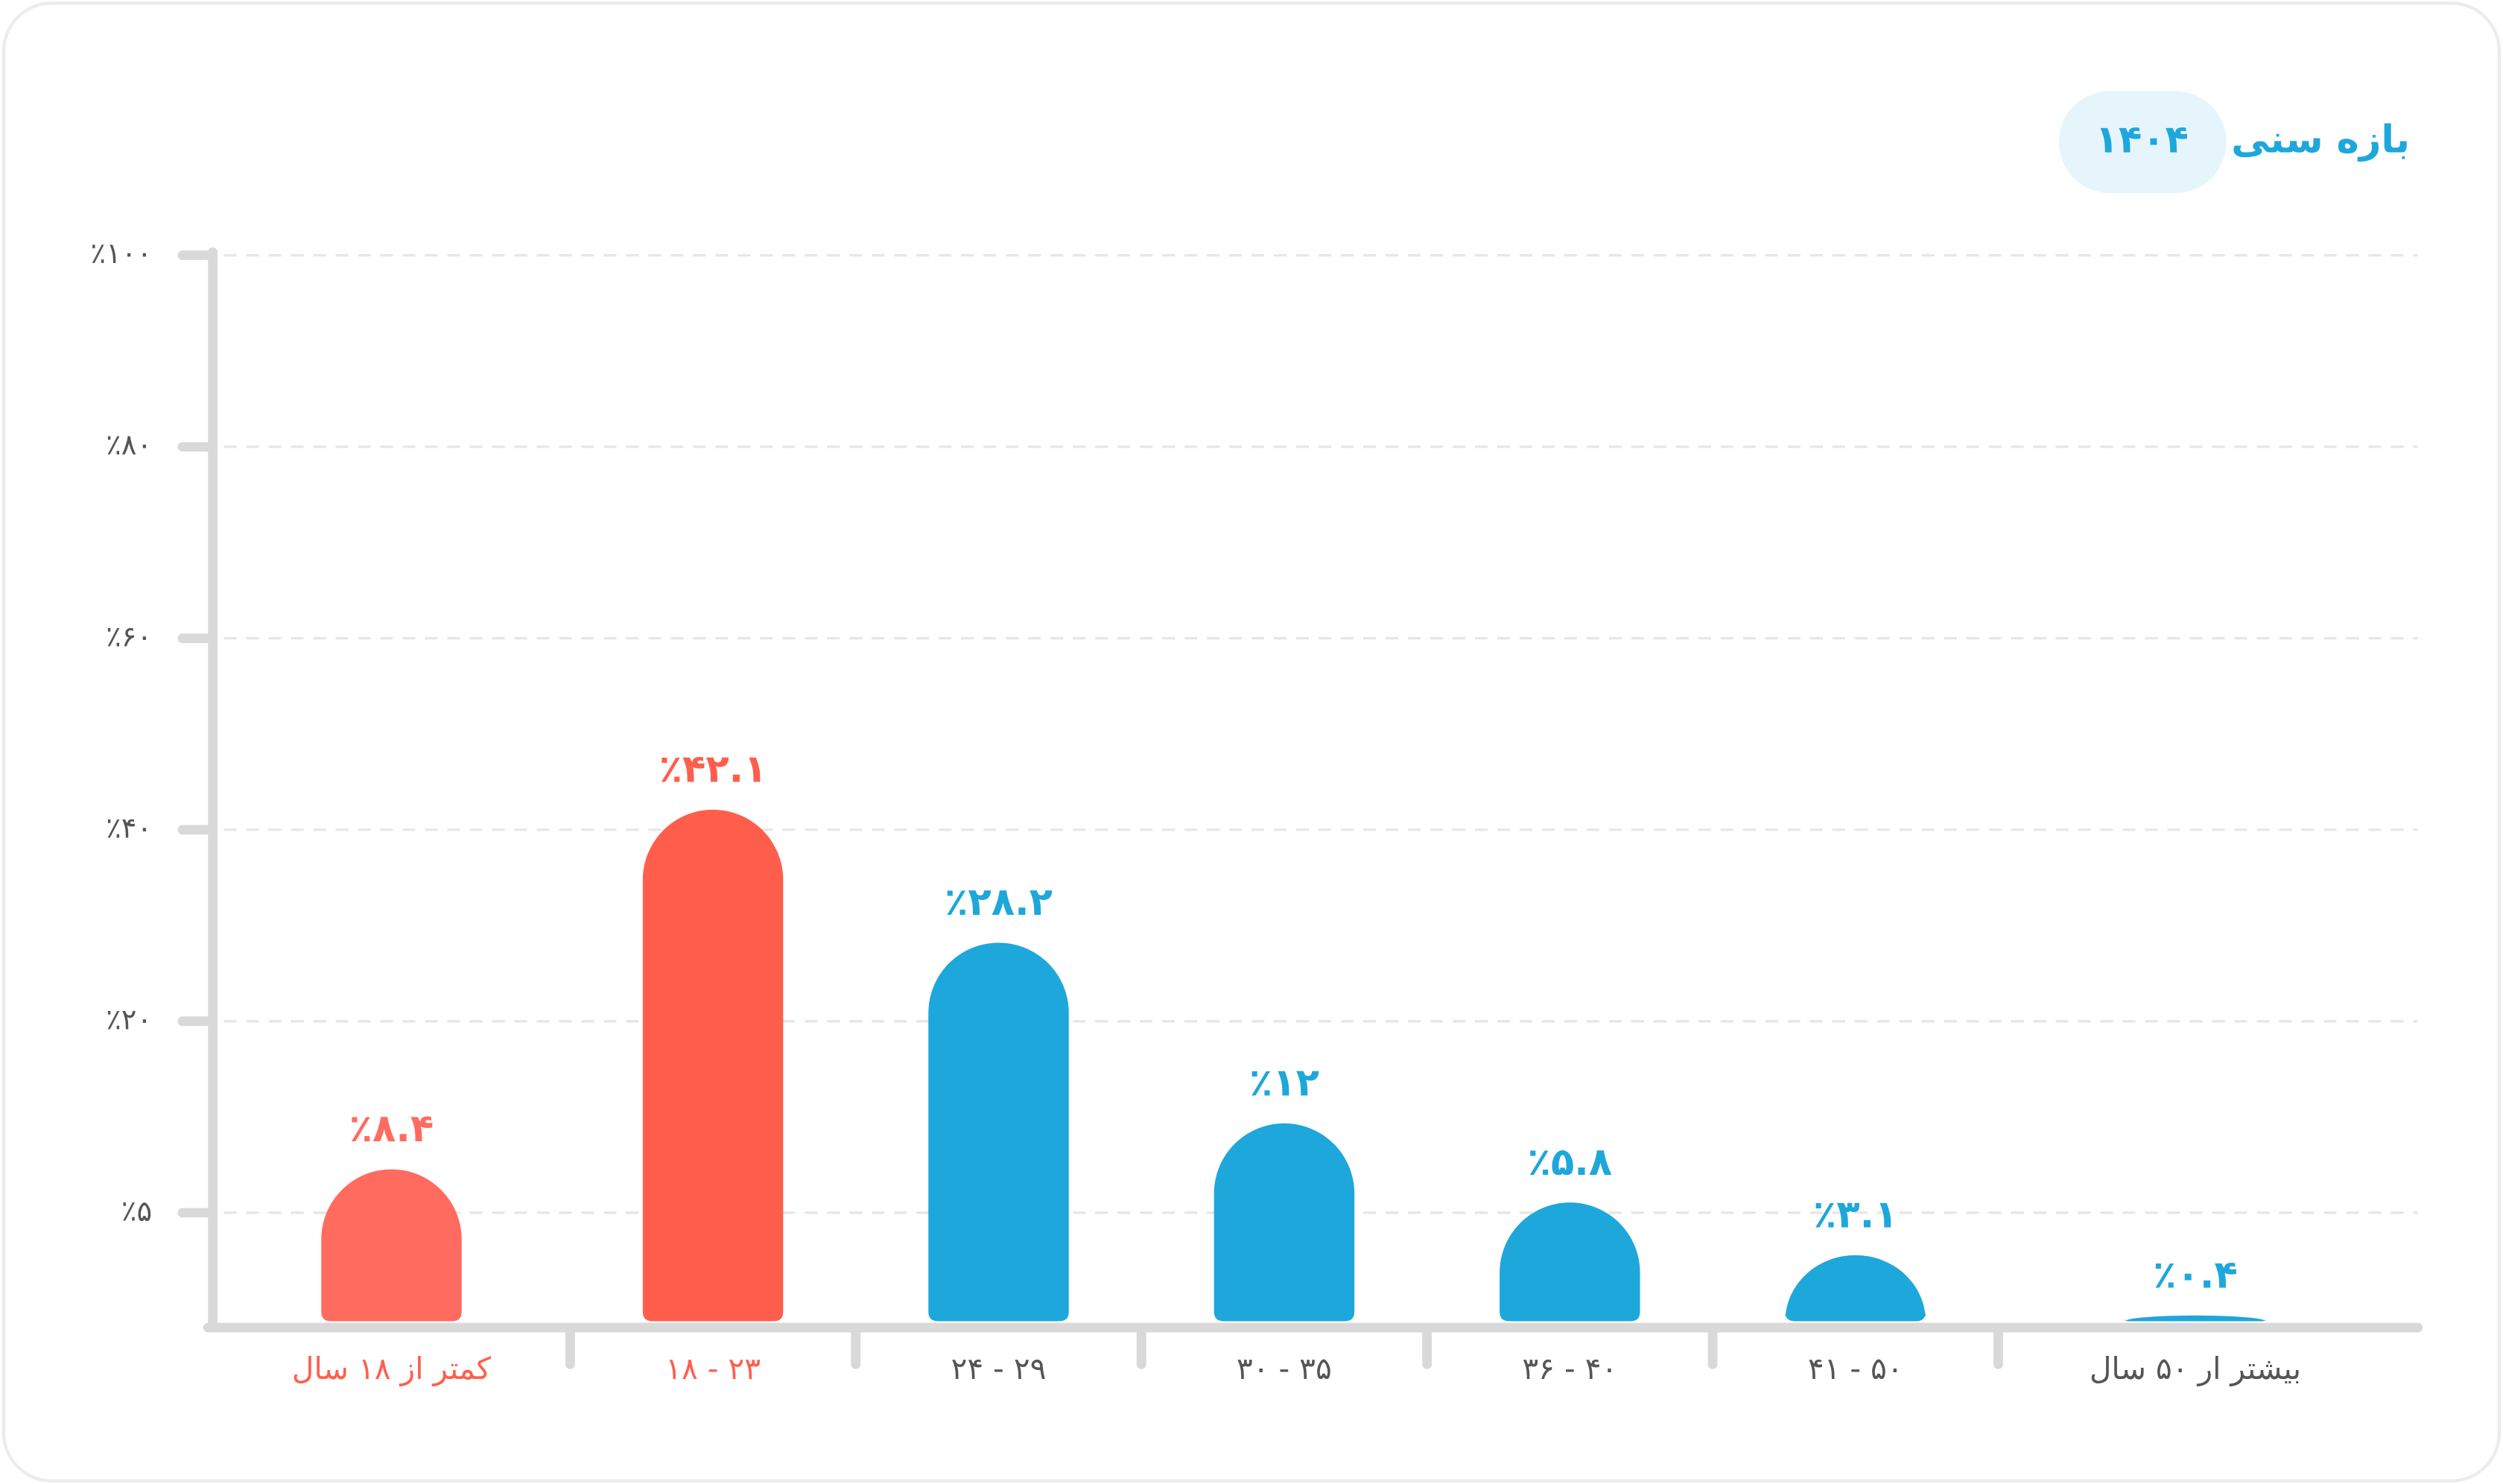 The width and height of the screenshot is (2503, 1484). Describe the element at coordinates (137, 1211) in the screenshot. I see `y-tick-label: ٪۵` at that location.